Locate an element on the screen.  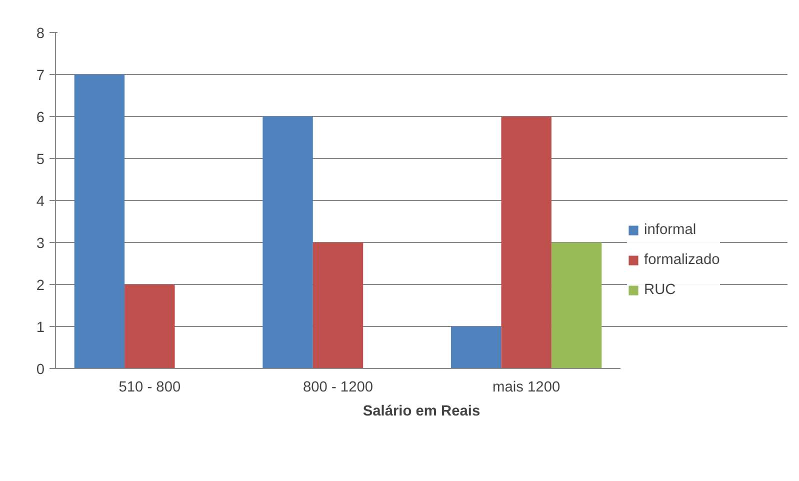
y-tick-label: 7 is located at coordinates (40, 76).